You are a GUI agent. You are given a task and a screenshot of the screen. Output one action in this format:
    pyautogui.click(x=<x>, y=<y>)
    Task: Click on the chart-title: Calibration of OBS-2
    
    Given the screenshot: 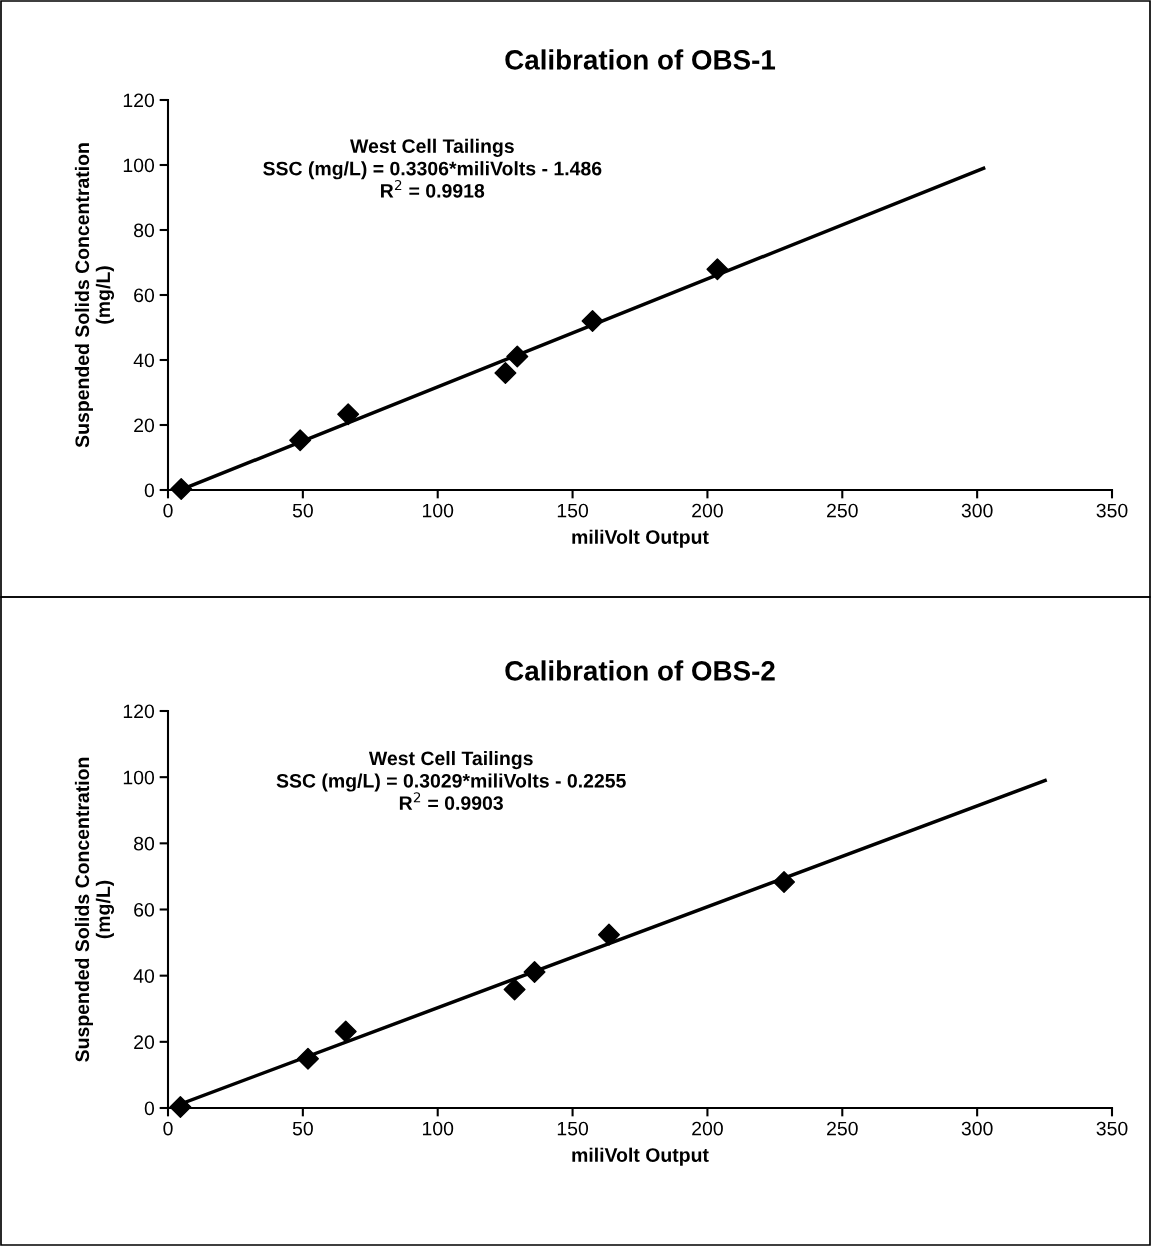 What is the action you would take?
    pyautogui.click(x=640, y=670)
    